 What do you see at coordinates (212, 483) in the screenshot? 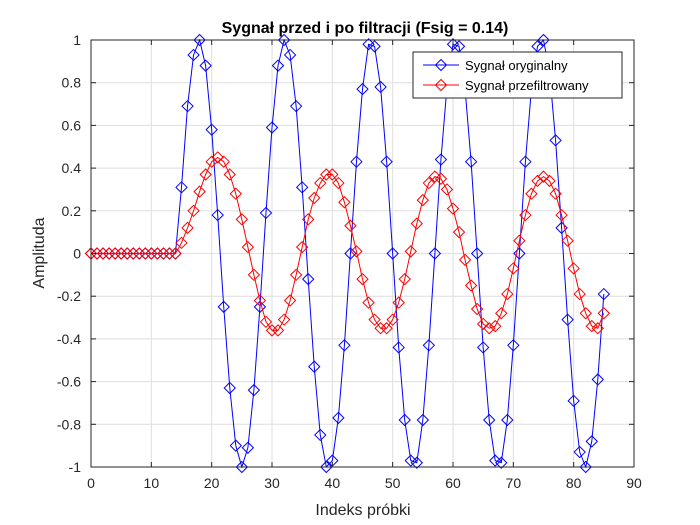
I see `x-tick-label: 20` at bounding box center [212, 483].